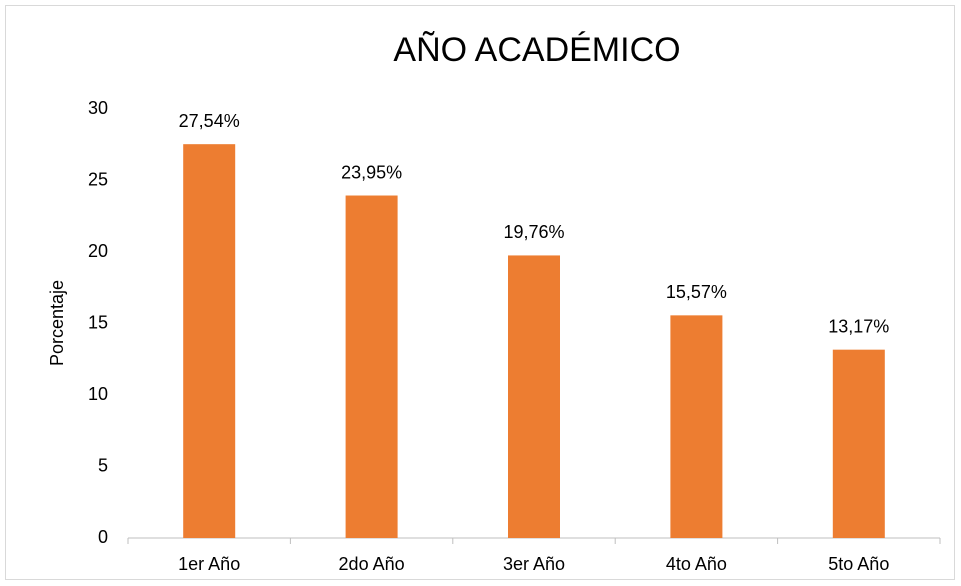 The width and height of the screenshot is (961, 586). I want to click on x-tick-label: 1er Año, so click(209, 564).